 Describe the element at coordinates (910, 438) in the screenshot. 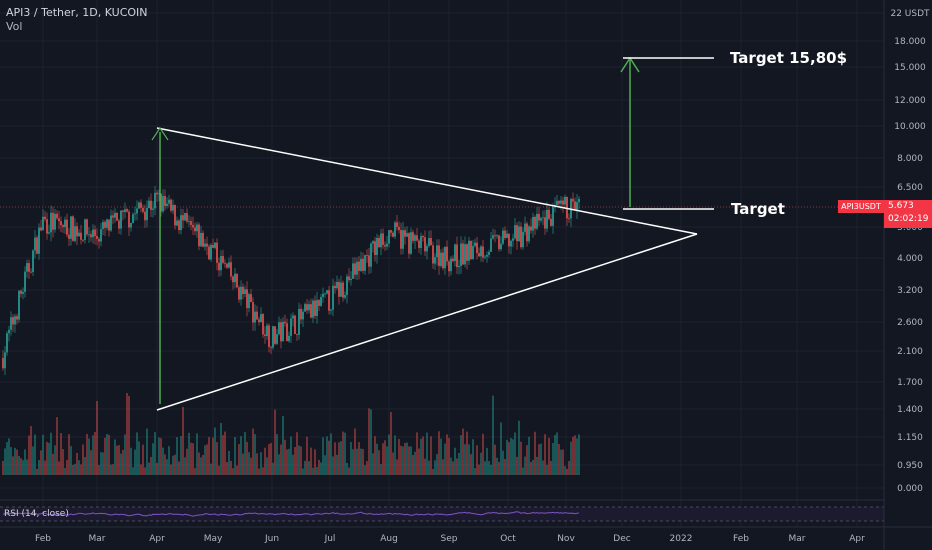

I see `price-tick-label: 1.150` at that location.